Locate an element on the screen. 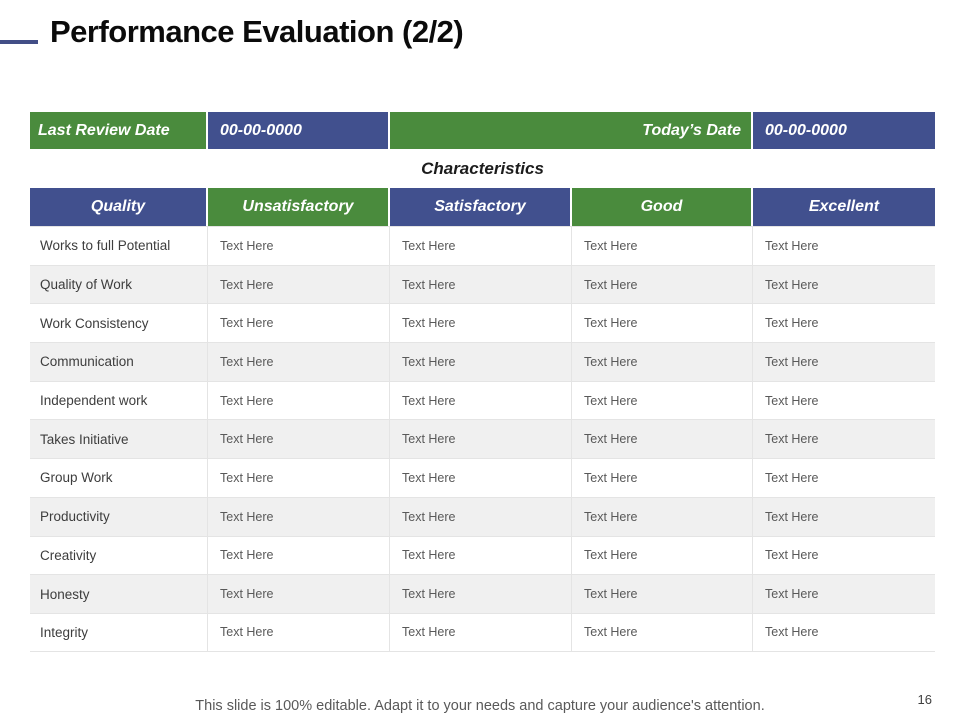  row-label: Quality of Work is located at coordinates (119, 284).